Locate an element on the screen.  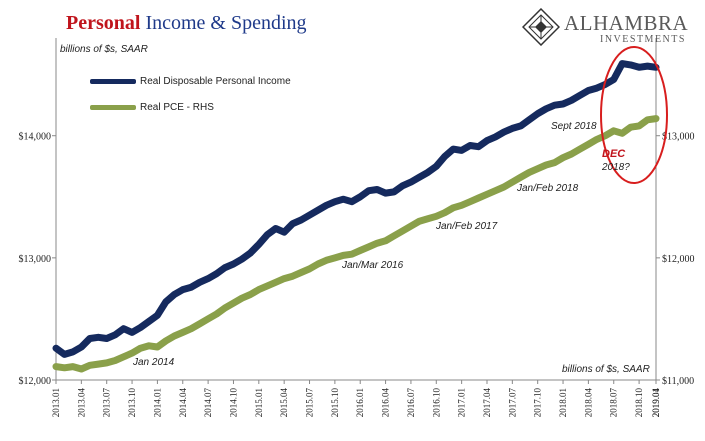
title-highlight: Personal is located at coordinates (103, 23).